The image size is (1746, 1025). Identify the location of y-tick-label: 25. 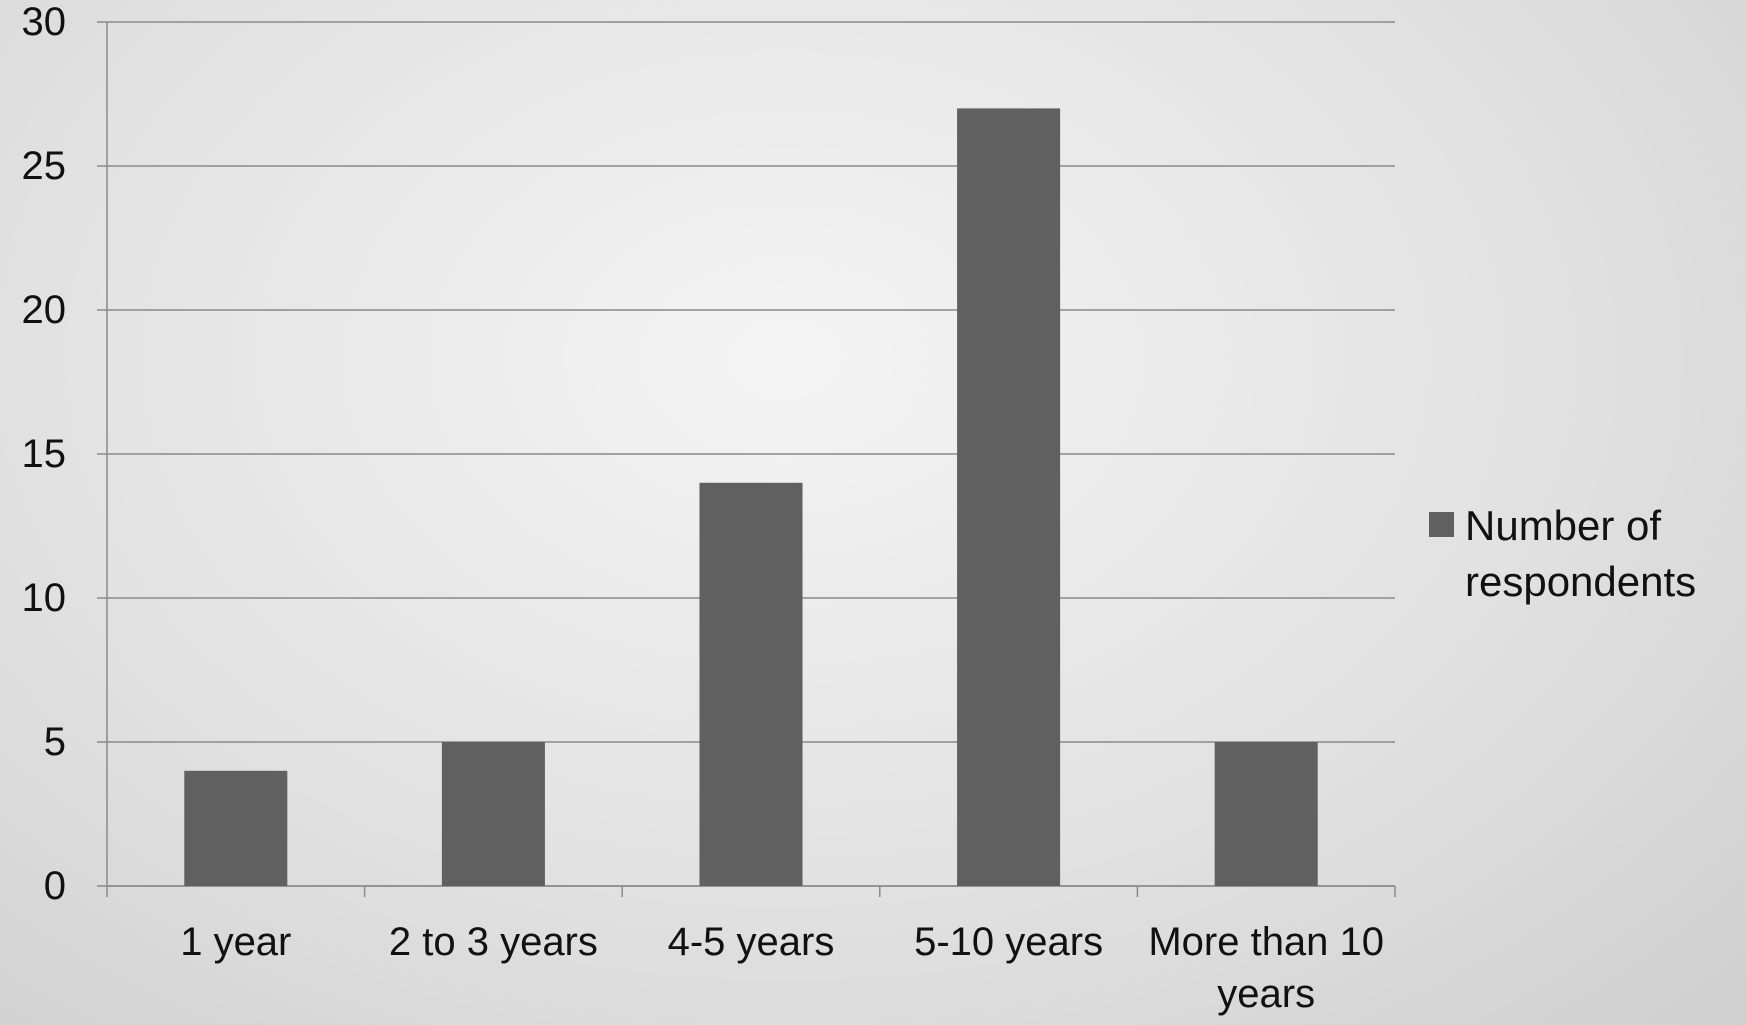
(44, 166).